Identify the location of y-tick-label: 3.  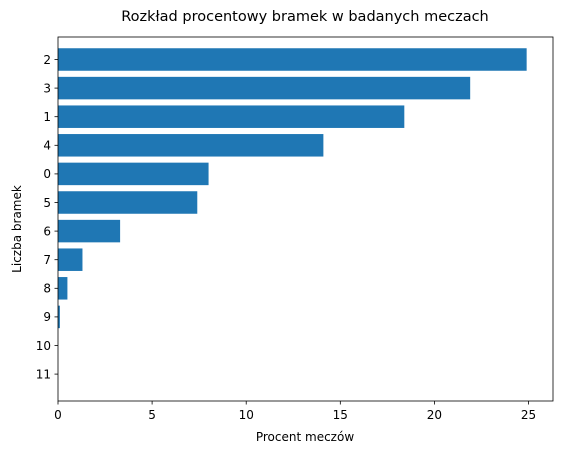
(47, 88).